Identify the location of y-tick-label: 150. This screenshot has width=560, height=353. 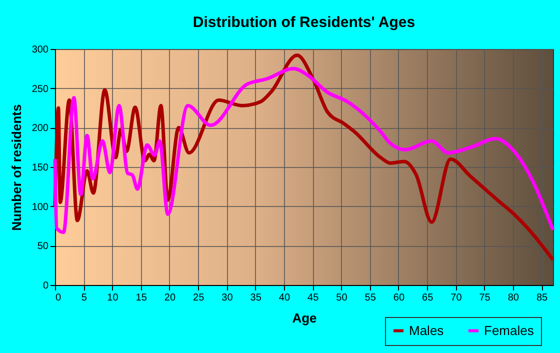
(40, 168).